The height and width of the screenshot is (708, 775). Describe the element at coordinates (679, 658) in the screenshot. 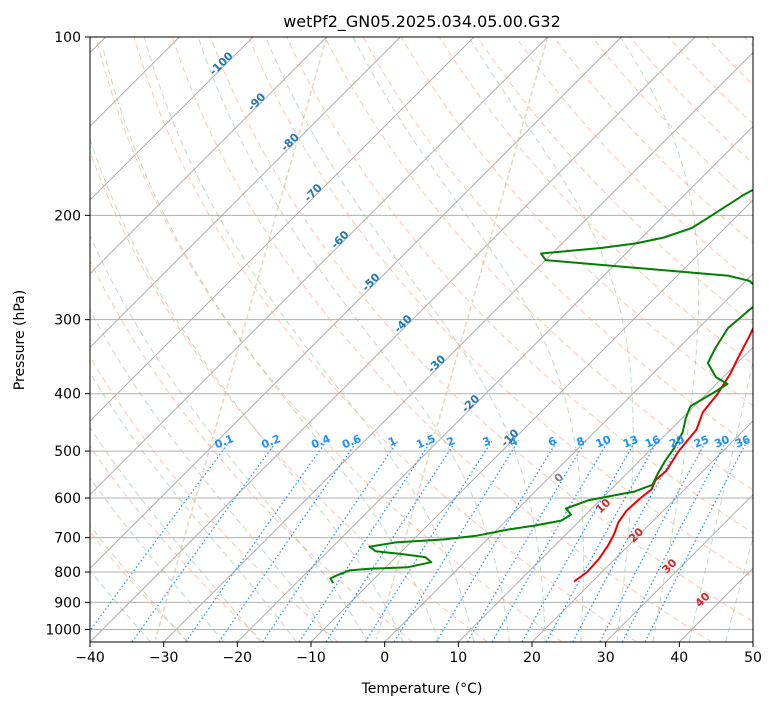

I see `x-tick-label: 40` at that location.